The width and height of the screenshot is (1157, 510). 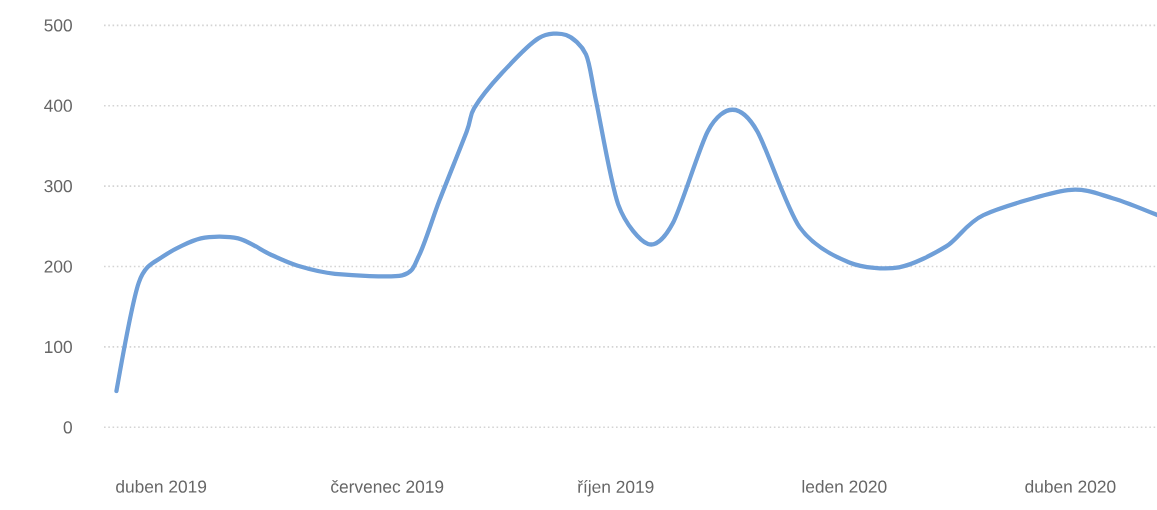 I want to click on y-tick-label: 0, so click(x=67, y=427).